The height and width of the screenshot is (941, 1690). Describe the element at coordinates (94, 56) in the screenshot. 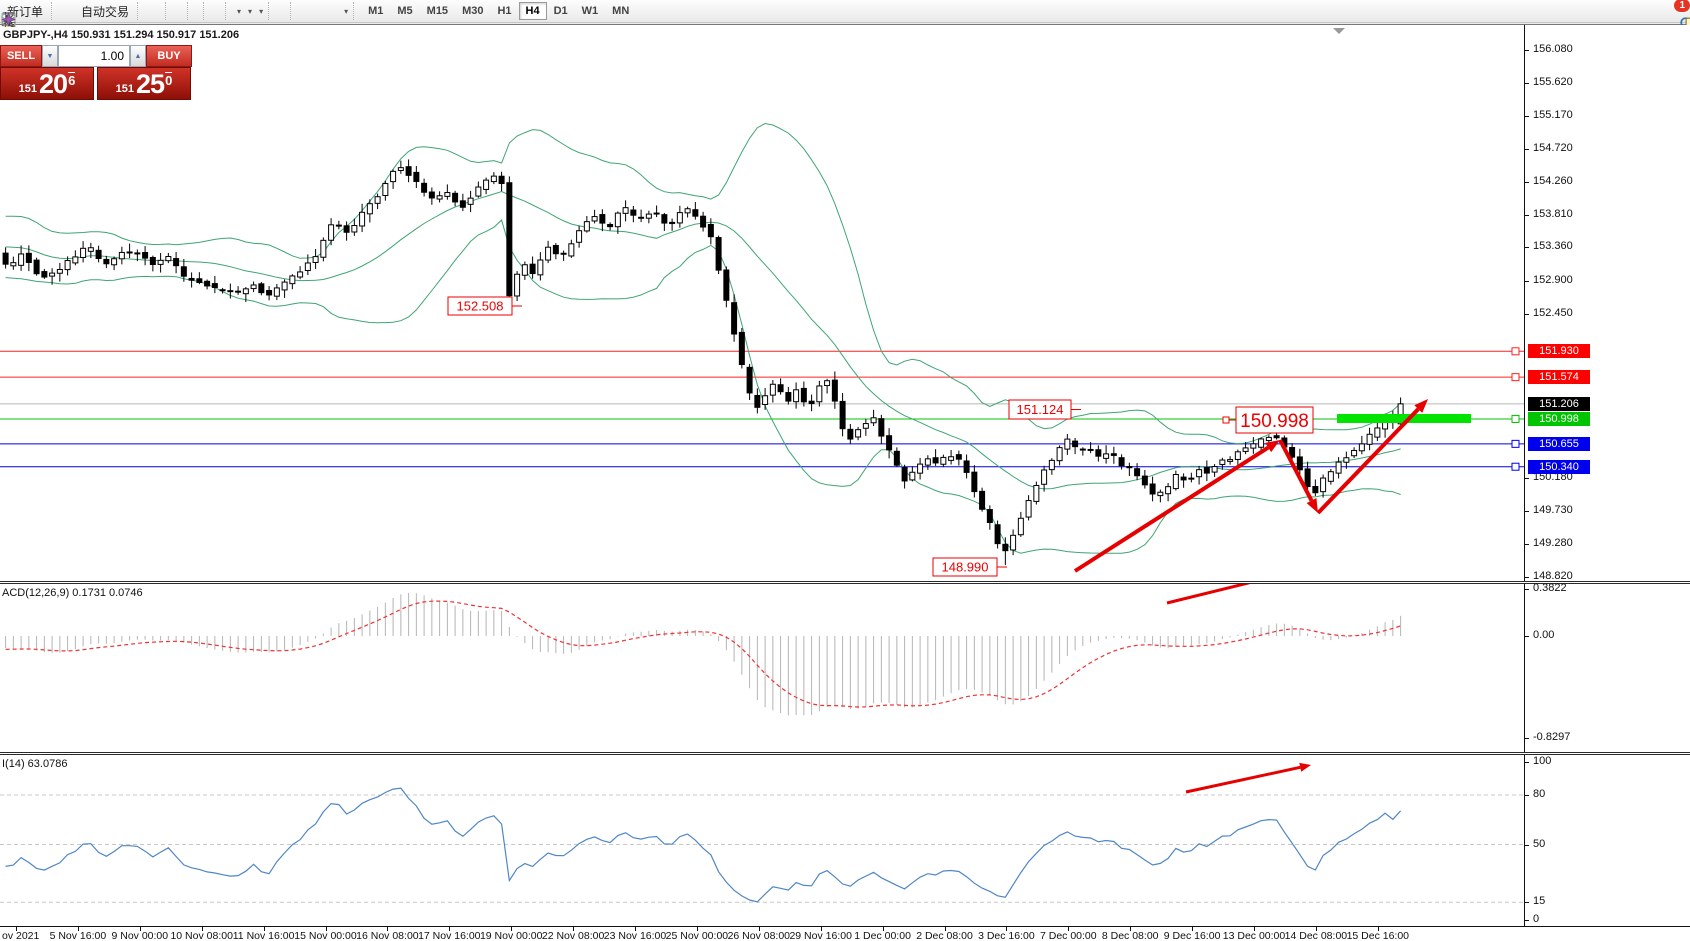

I see `volume-input: 1.00` at that location.